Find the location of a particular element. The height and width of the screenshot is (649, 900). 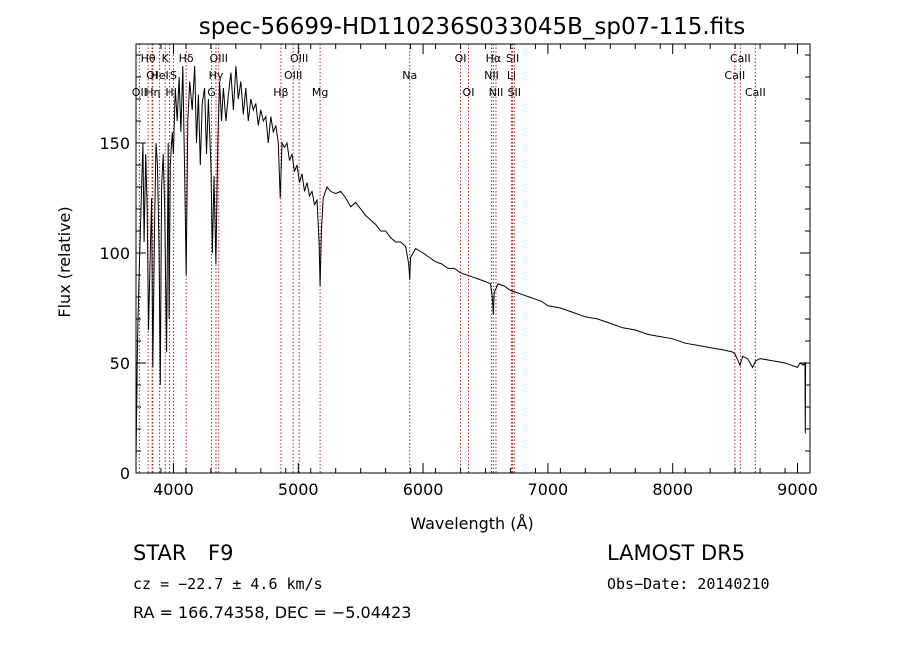

object-class: STAR is located at coordinates (160, 553).